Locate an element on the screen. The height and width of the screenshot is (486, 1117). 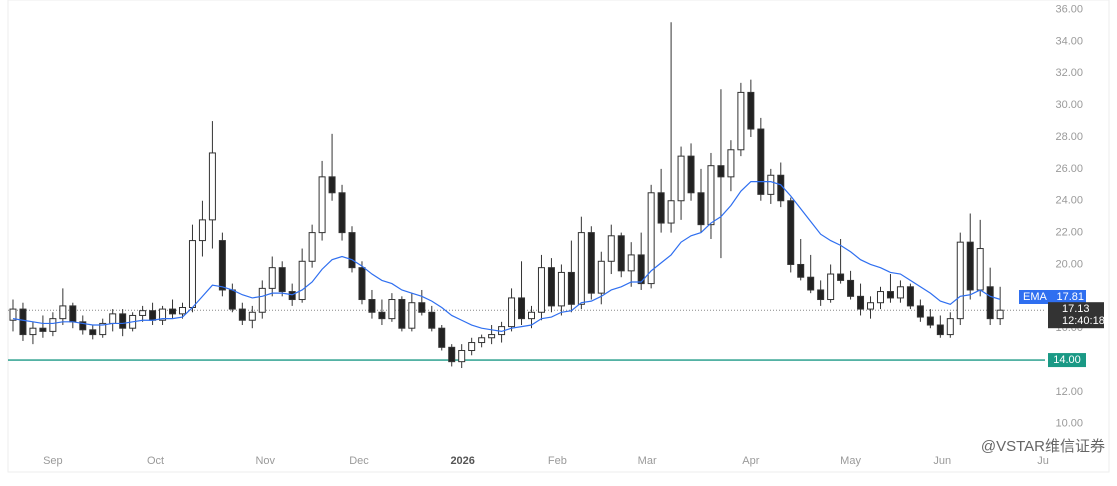
x-tick-label: Dec is located at coordinates (359, 461).